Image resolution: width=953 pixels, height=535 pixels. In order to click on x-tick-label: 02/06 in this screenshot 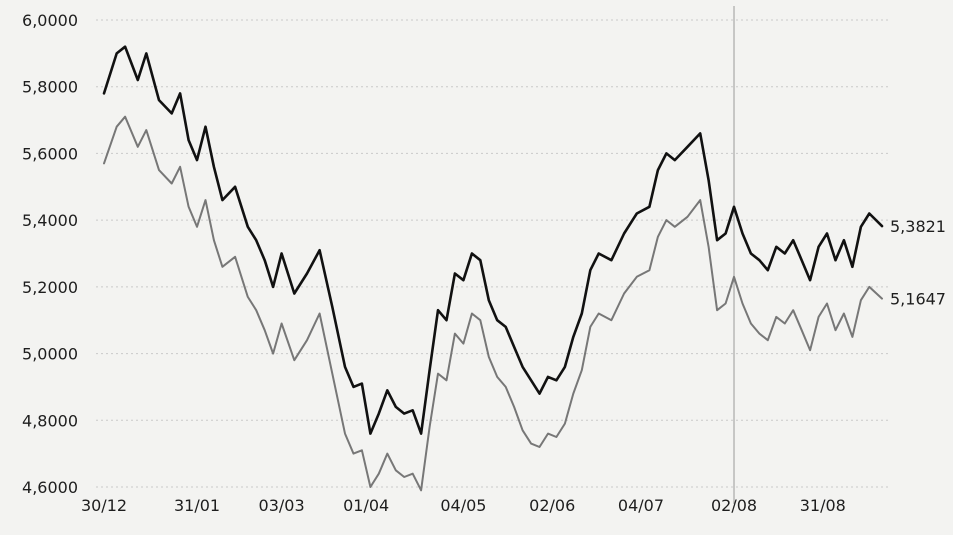, I will do `click(552, 505)`.